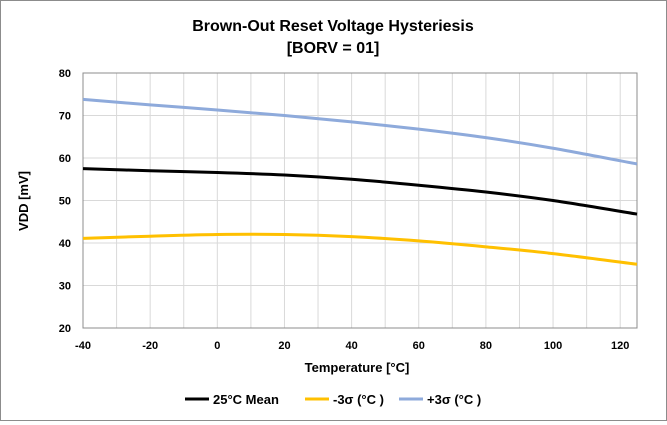 The image size is (667, 425). I want to click on x-tick-label: -20, so click(150, 346).